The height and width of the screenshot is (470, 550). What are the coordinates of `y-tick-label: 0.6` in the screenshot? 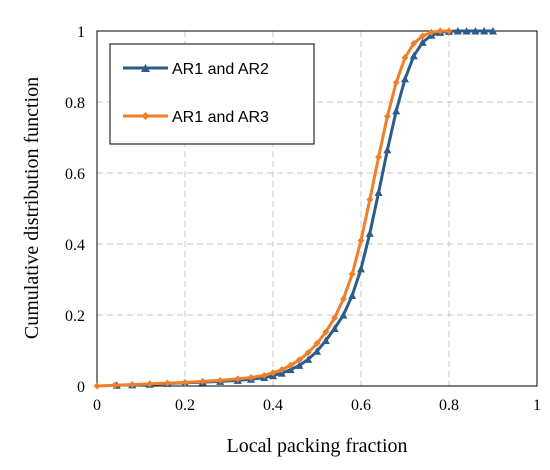 It's located at (75, 174).